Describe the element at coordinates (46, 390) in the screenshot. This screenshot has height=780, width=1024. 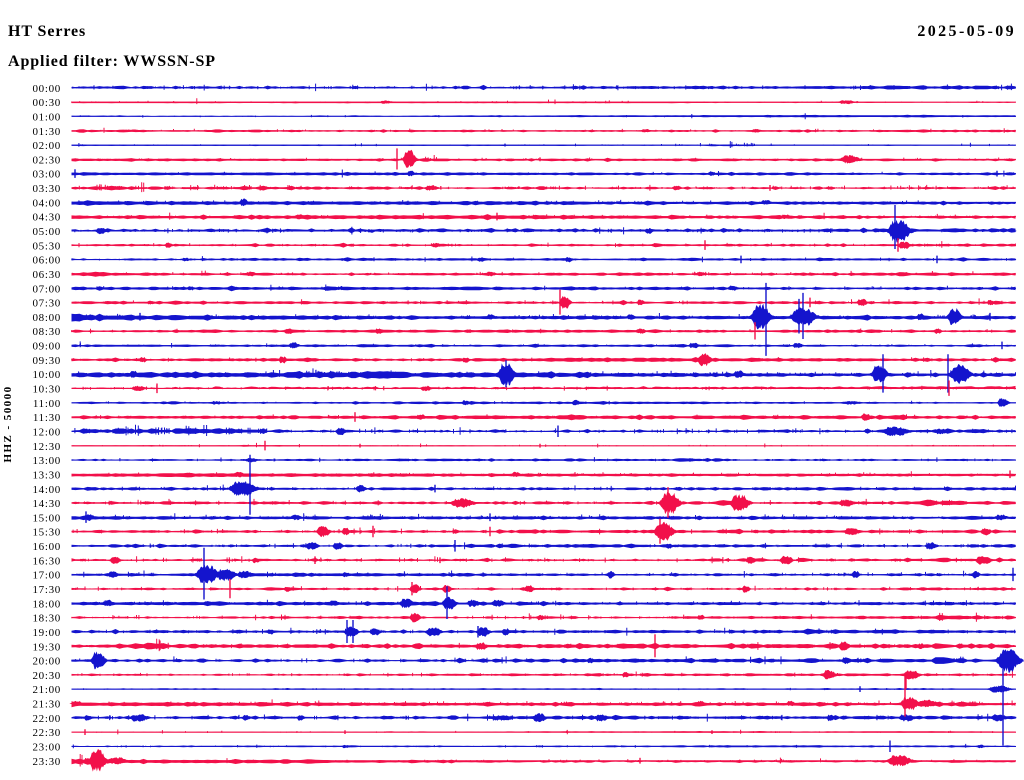
I see `svg-text: 10:30` at that location.